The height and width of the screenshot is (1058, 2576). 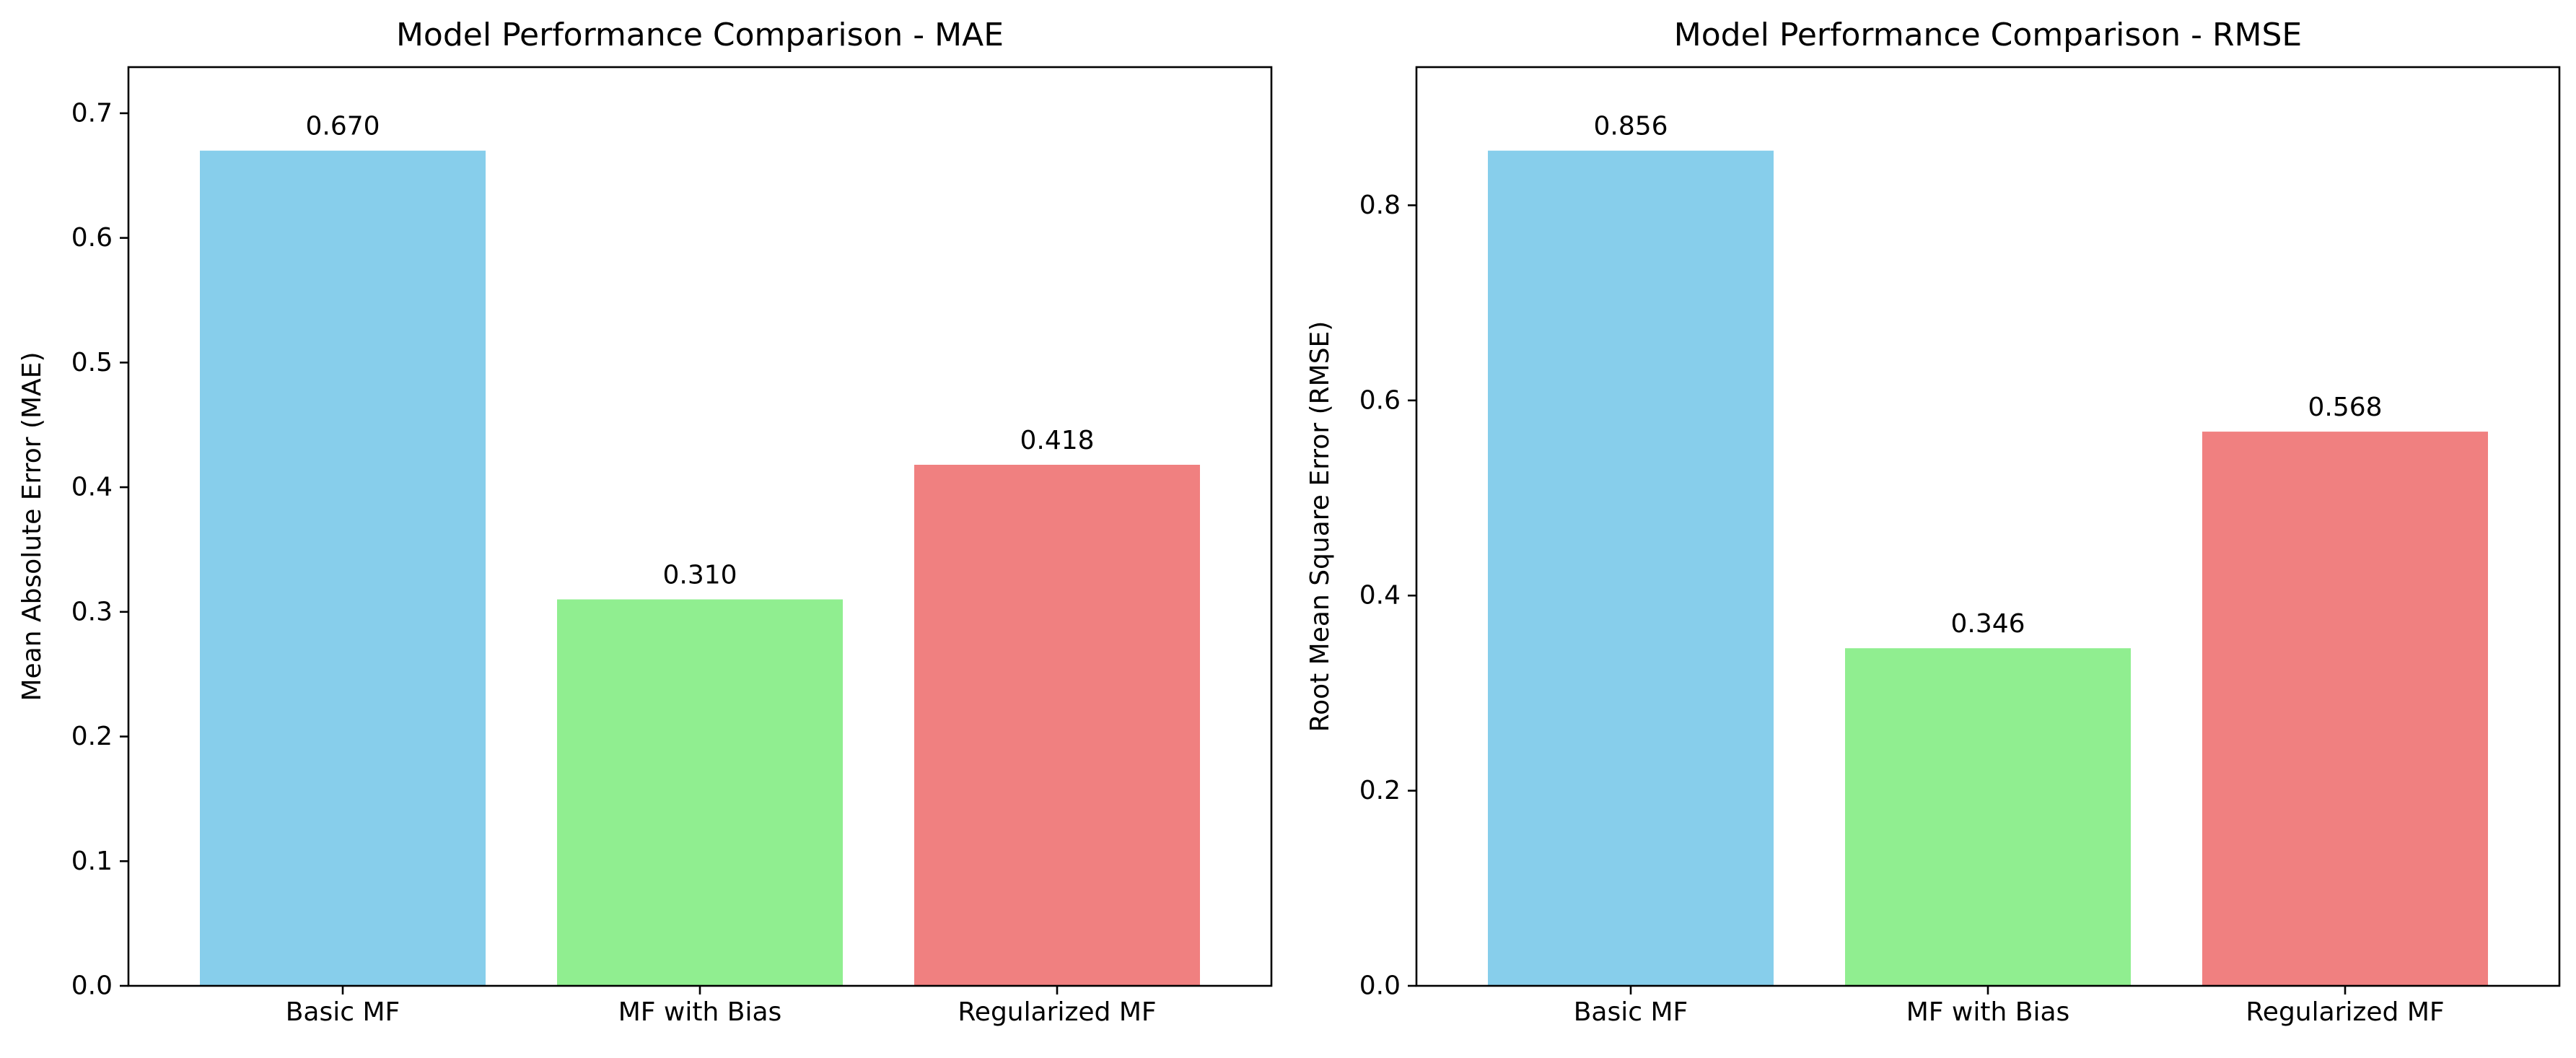 I want to click on rmse-chart-title: Model Performance Comparison - RMSE, so click(x=1988, y=35).